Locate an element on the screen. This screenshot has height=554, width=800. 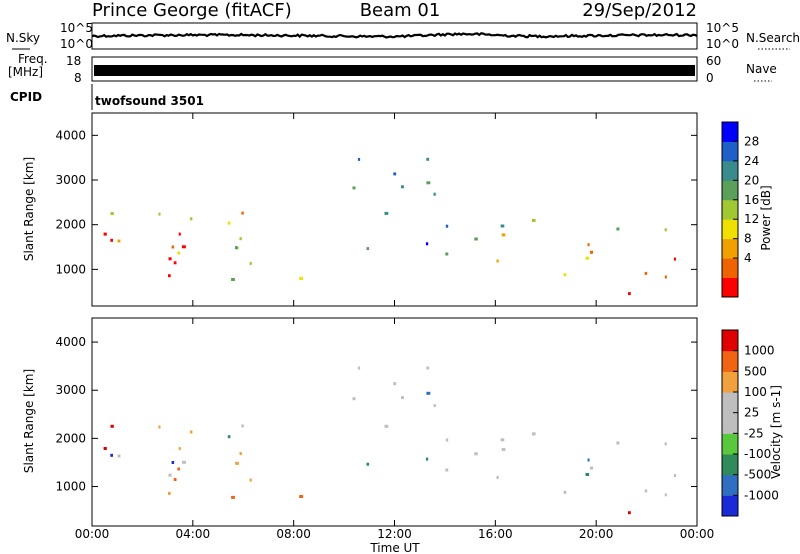
nave-tick-top: 60 is located at coordinates (713, 61).